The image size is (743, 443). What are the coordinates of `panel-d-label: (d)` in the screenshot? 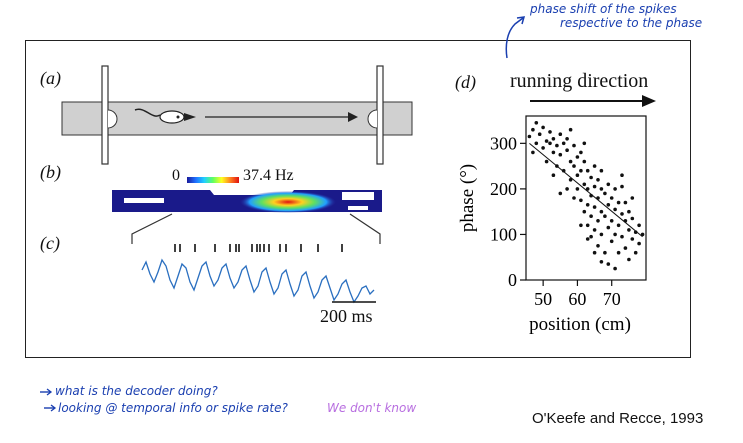 It's located at (465, 82).